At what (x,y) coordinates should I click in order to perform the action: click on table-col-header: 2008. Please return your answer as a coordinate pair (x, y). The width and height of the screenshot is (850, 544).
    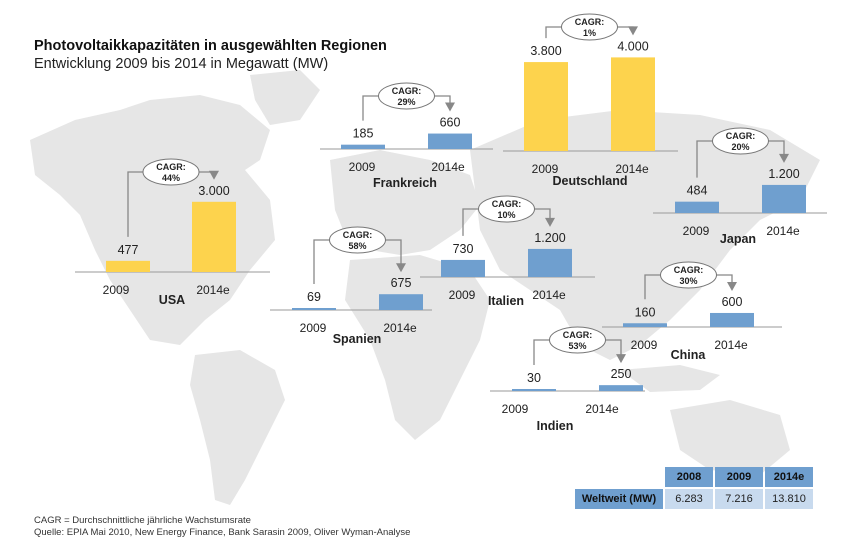
    Looking at the image, I should click on (689, 477).